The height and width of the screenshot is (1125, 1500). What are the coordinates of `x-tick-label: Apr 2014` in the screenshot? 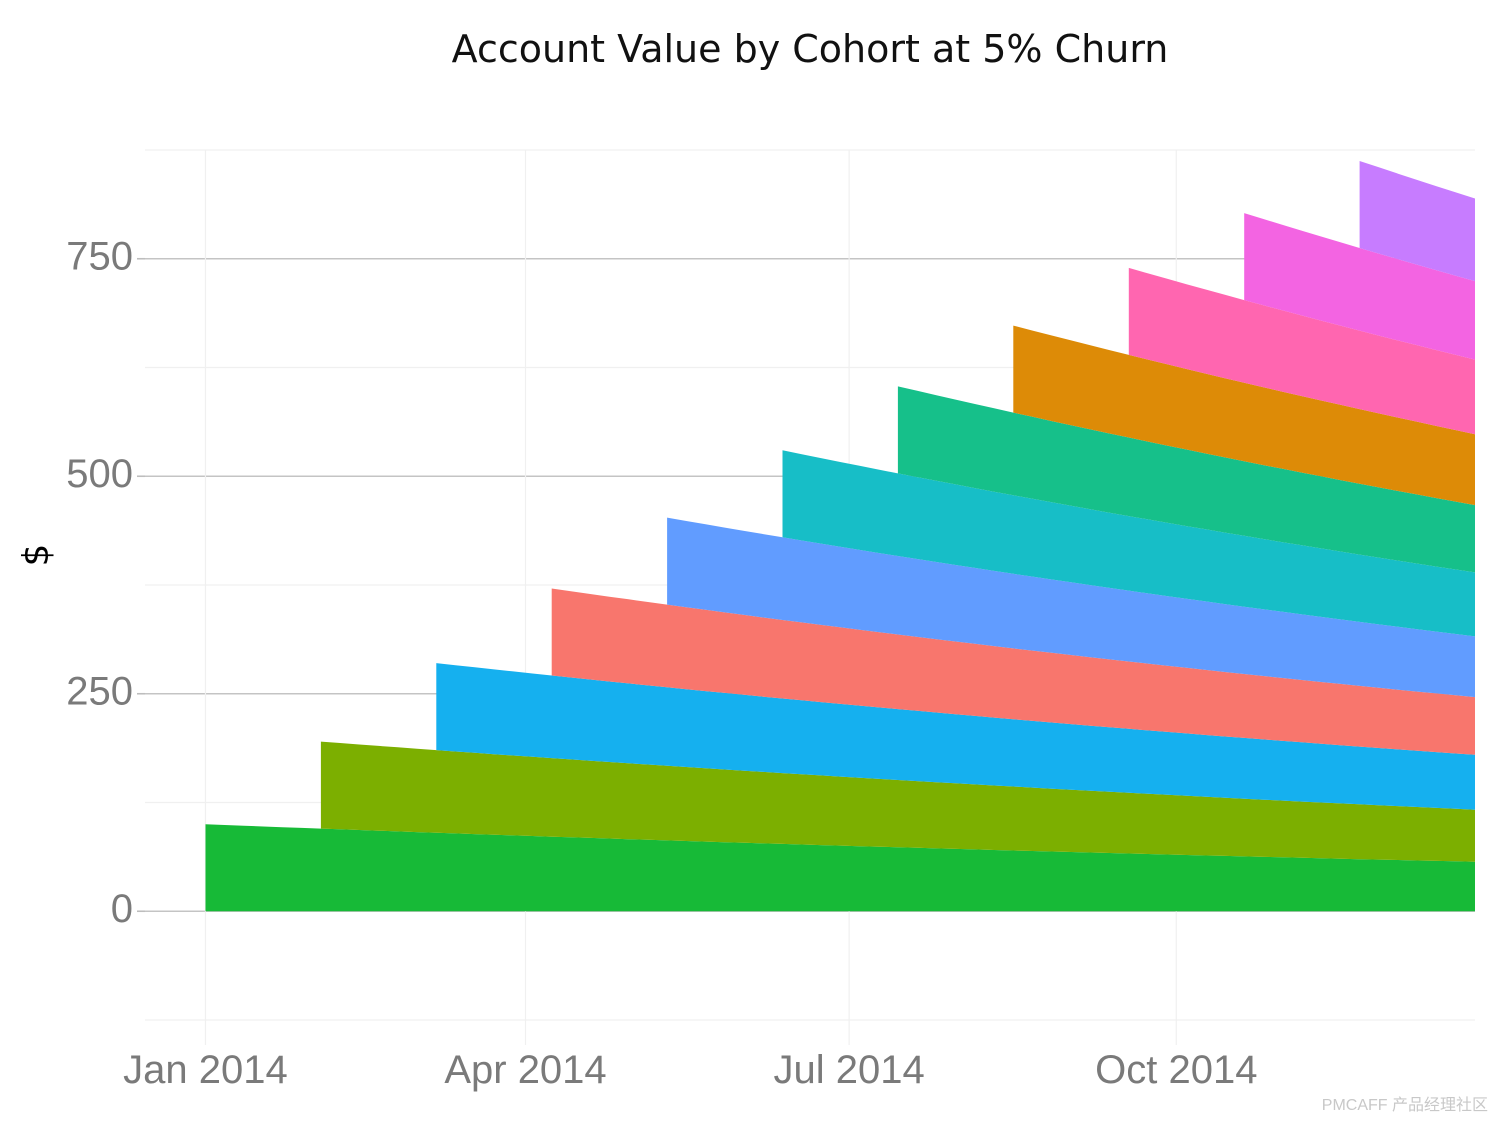 It's located at (525, 1070).